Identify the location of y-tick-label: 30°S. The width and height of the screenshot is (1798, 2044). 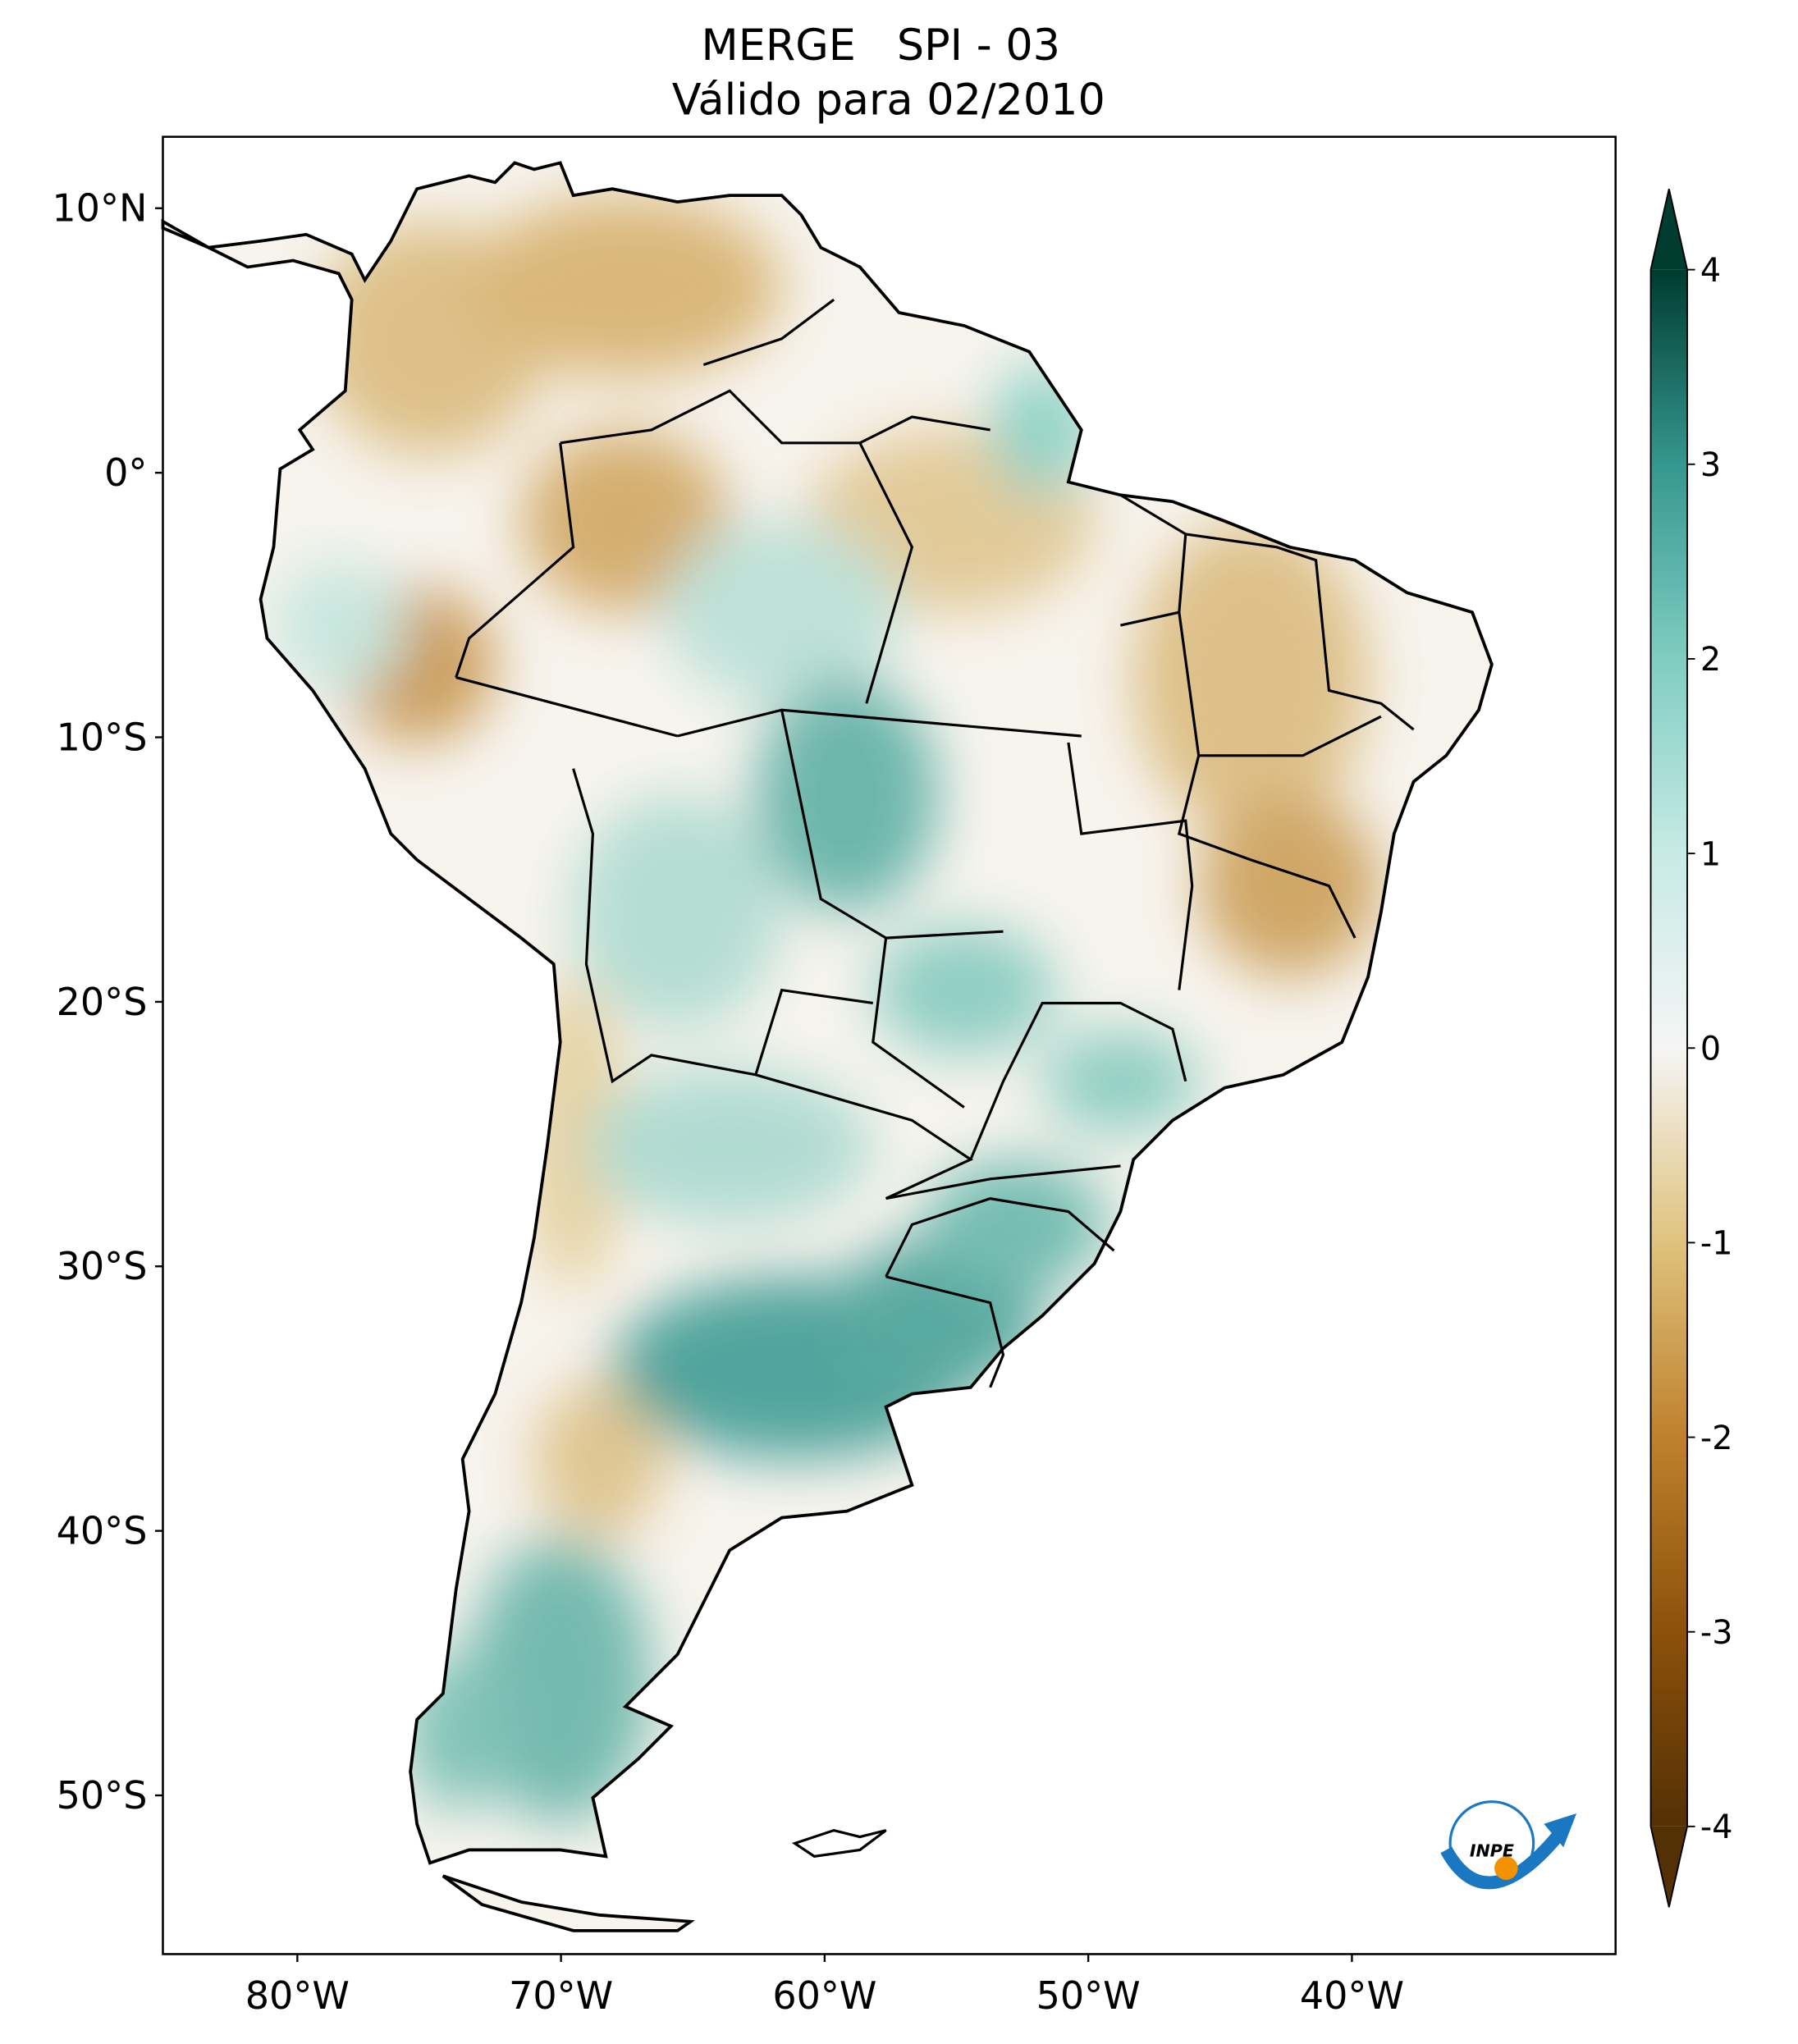
(102, 1266).